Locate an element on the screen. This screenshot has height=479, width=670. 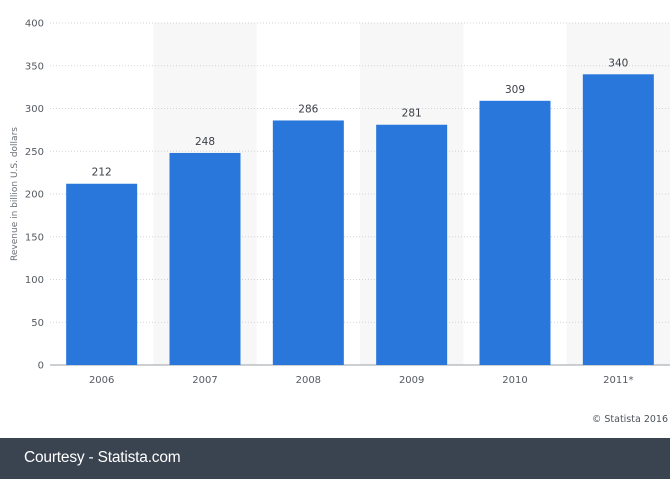
y-axis-ticks: 0 50 100 150 200 250 300 350 400 is located at coordinates (34, 195).